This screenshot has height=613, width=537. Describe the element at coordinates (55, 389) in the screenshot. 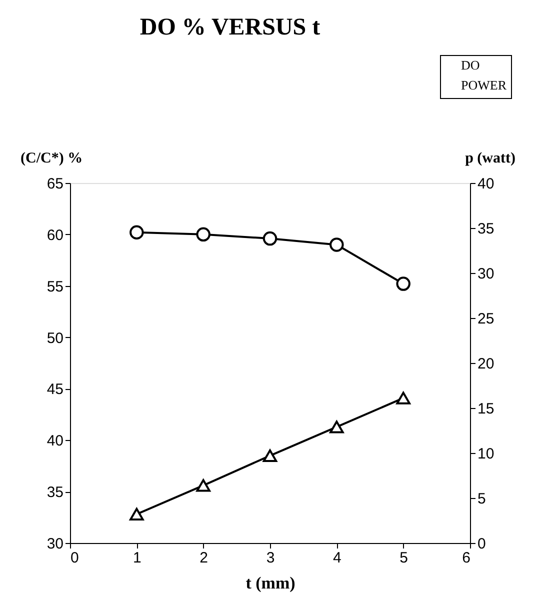

I see `y-tick-label: 45` at that location.